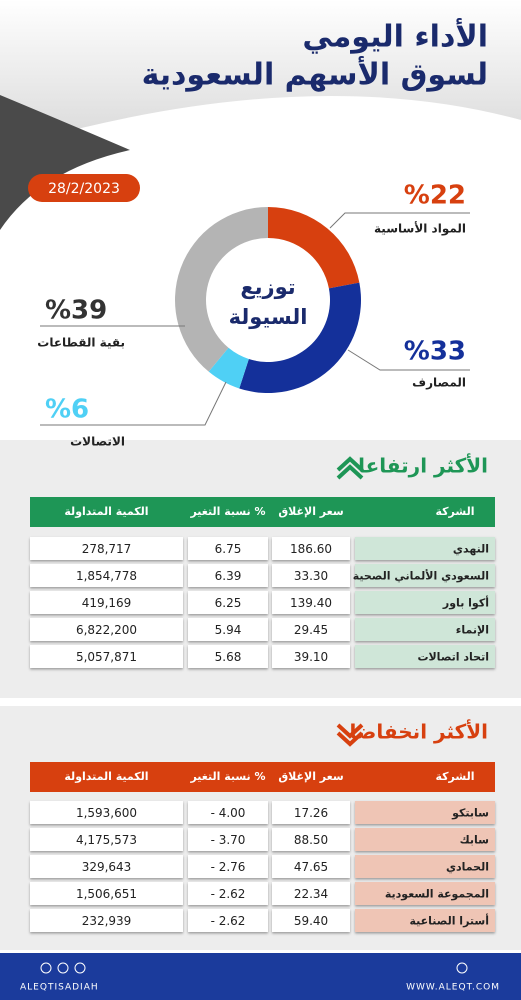 Image resolution: width=521 pixels, height=1000 pixels. I want to click on segment-name: المصارف, so click(439, 383).